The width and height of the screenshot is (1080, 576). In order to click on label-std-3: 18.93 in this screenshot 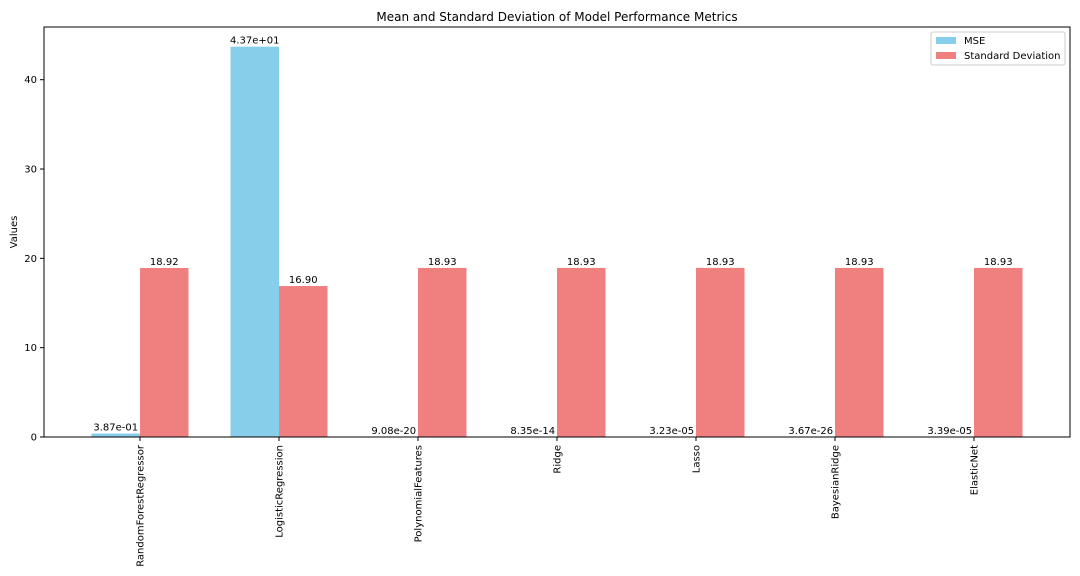, I will do `click(442, 262)`.